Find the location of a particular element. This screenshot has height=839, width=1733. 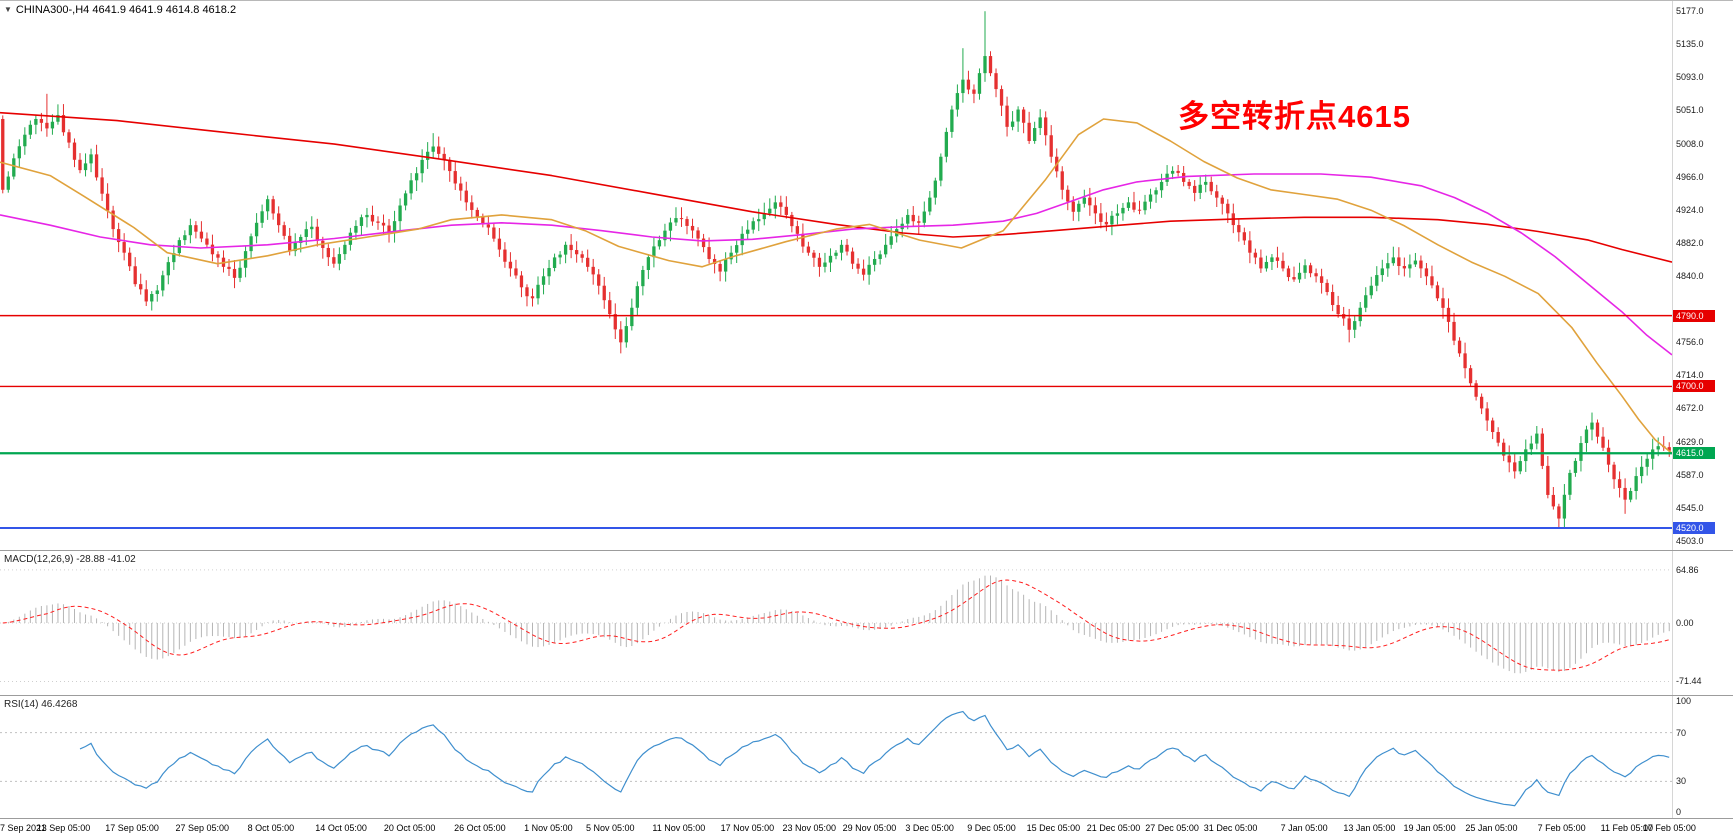

price-tick: 4924.0 is located at coordinates (1690, 210).